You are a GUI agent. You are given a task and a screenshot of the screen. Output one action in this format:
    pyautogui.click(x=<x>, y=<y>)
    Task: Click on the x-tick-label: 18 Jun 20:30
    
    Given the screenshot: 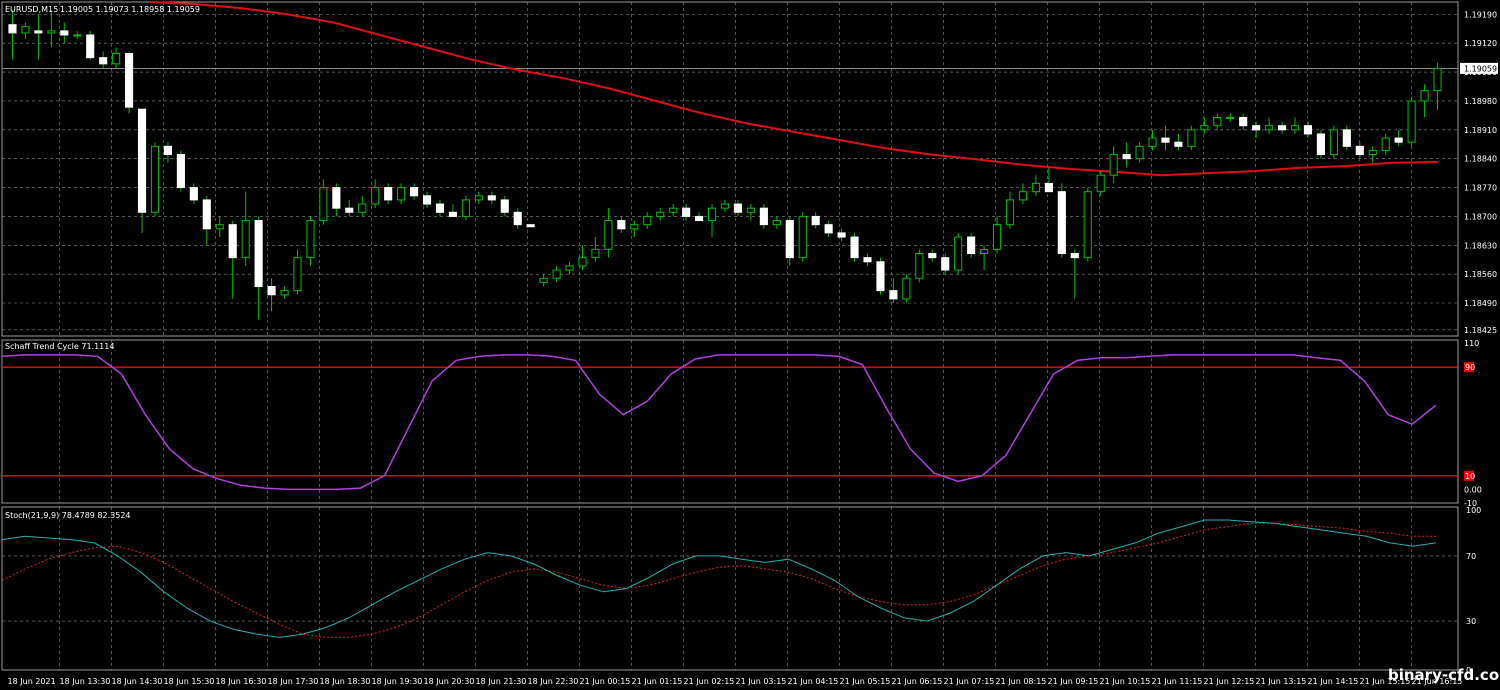 What is the action you would take?
    pyautogui.click(x=449, y=681)
    